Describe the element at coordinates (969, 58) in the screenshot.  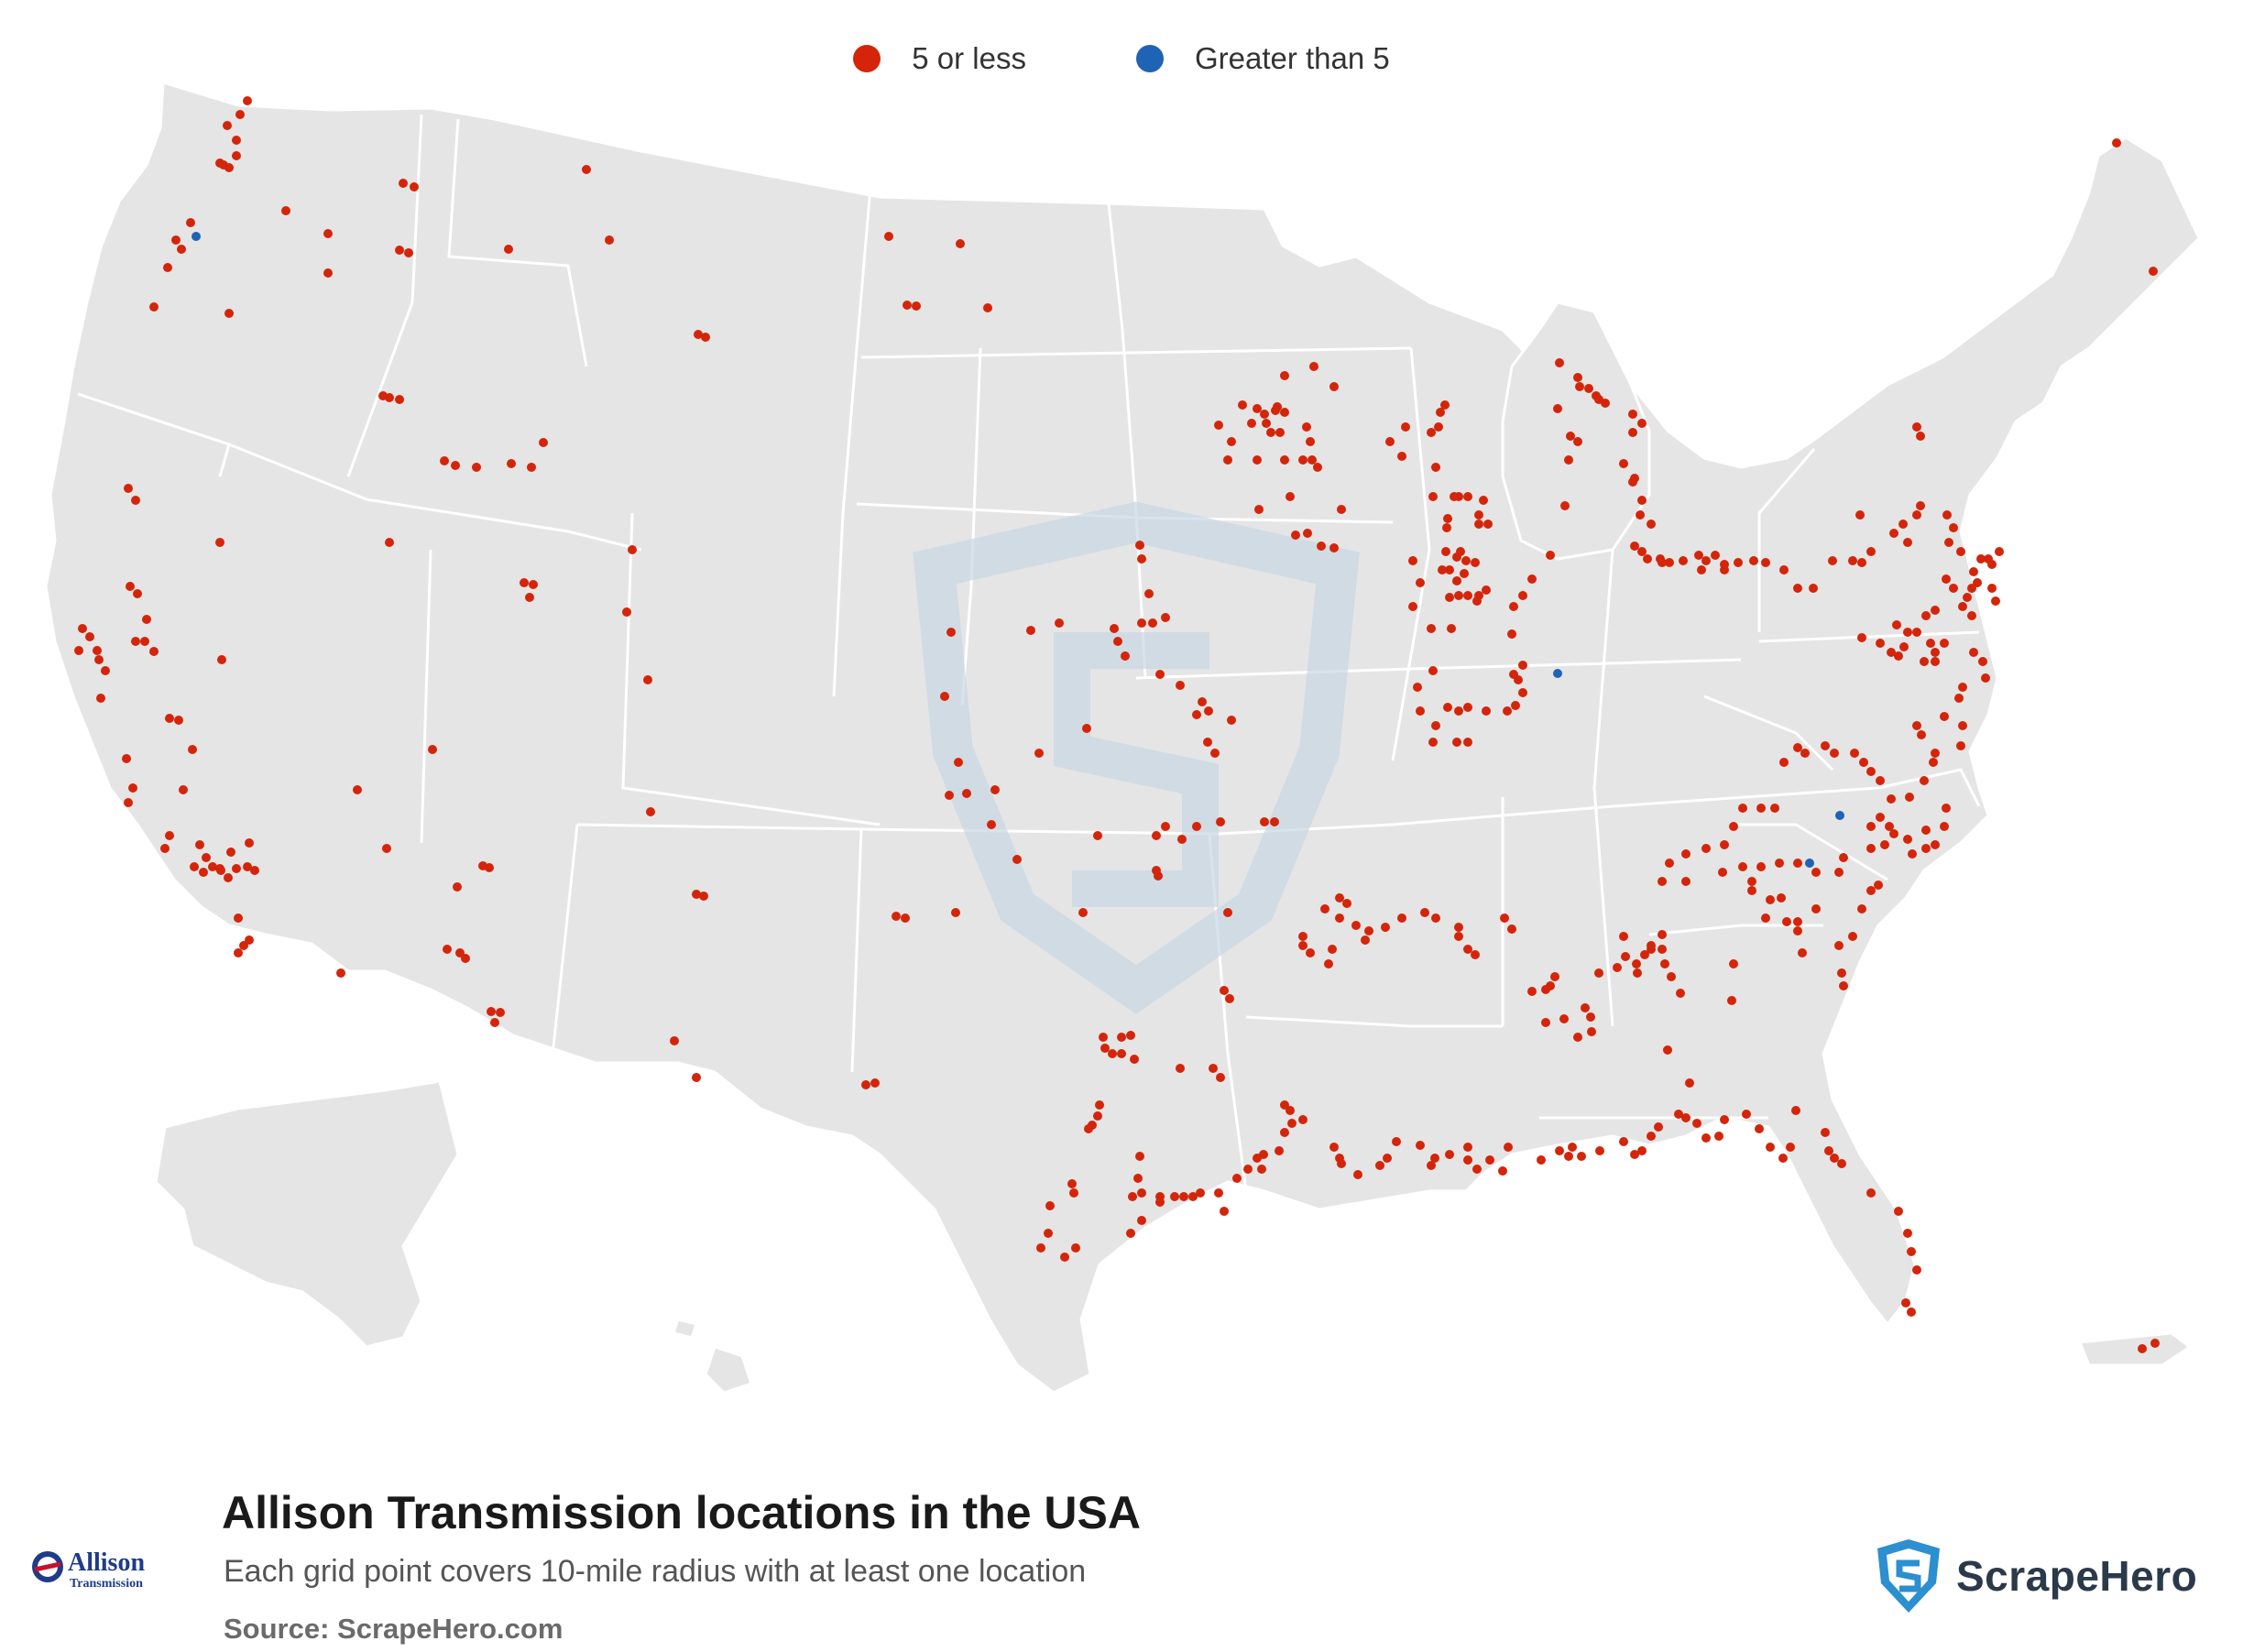
I see `legend-label: 5 or less` at that location.